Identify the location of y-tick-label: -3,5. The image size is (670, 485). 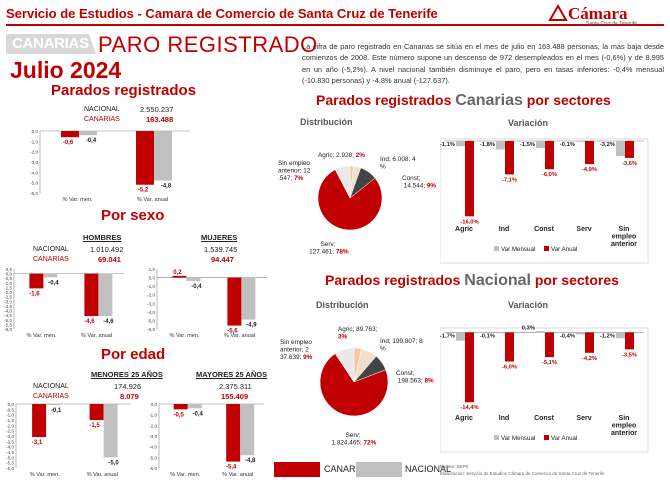
(8, 306).